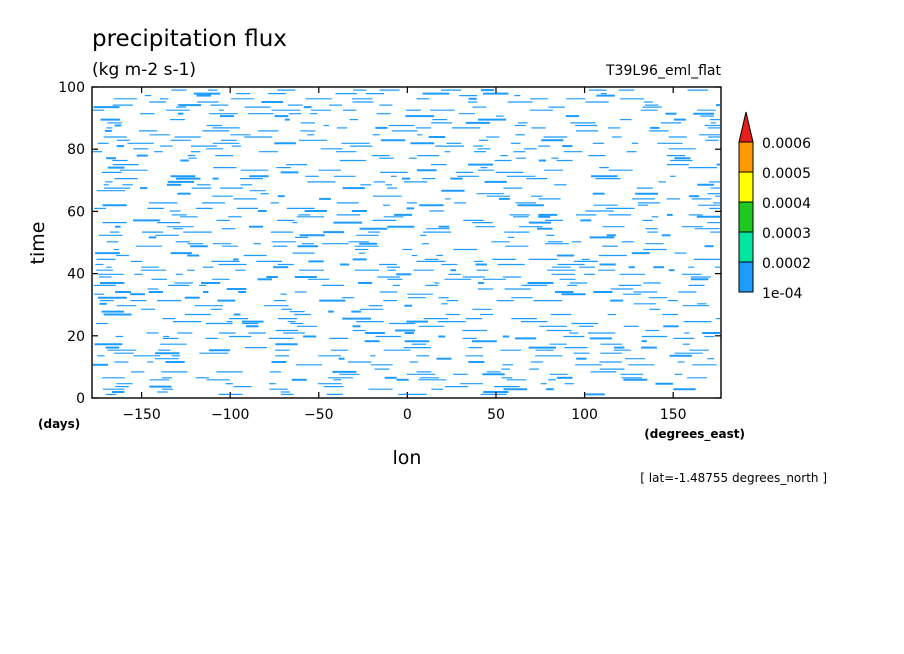 The image size is (904, 654). I want to click on colorbar-label: 1e-04, so click(782, 294).